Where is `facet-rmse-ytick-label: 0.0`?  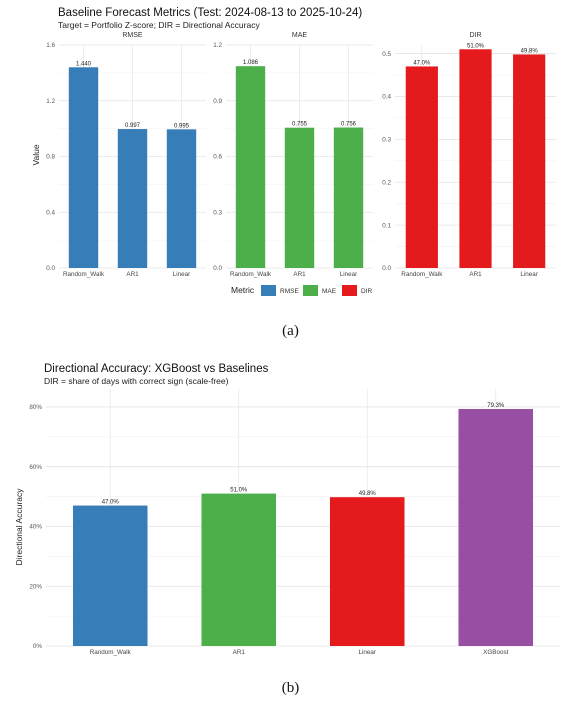 facet-rmse-ytick-label: 0.0 is located at coordinates (50, 268).